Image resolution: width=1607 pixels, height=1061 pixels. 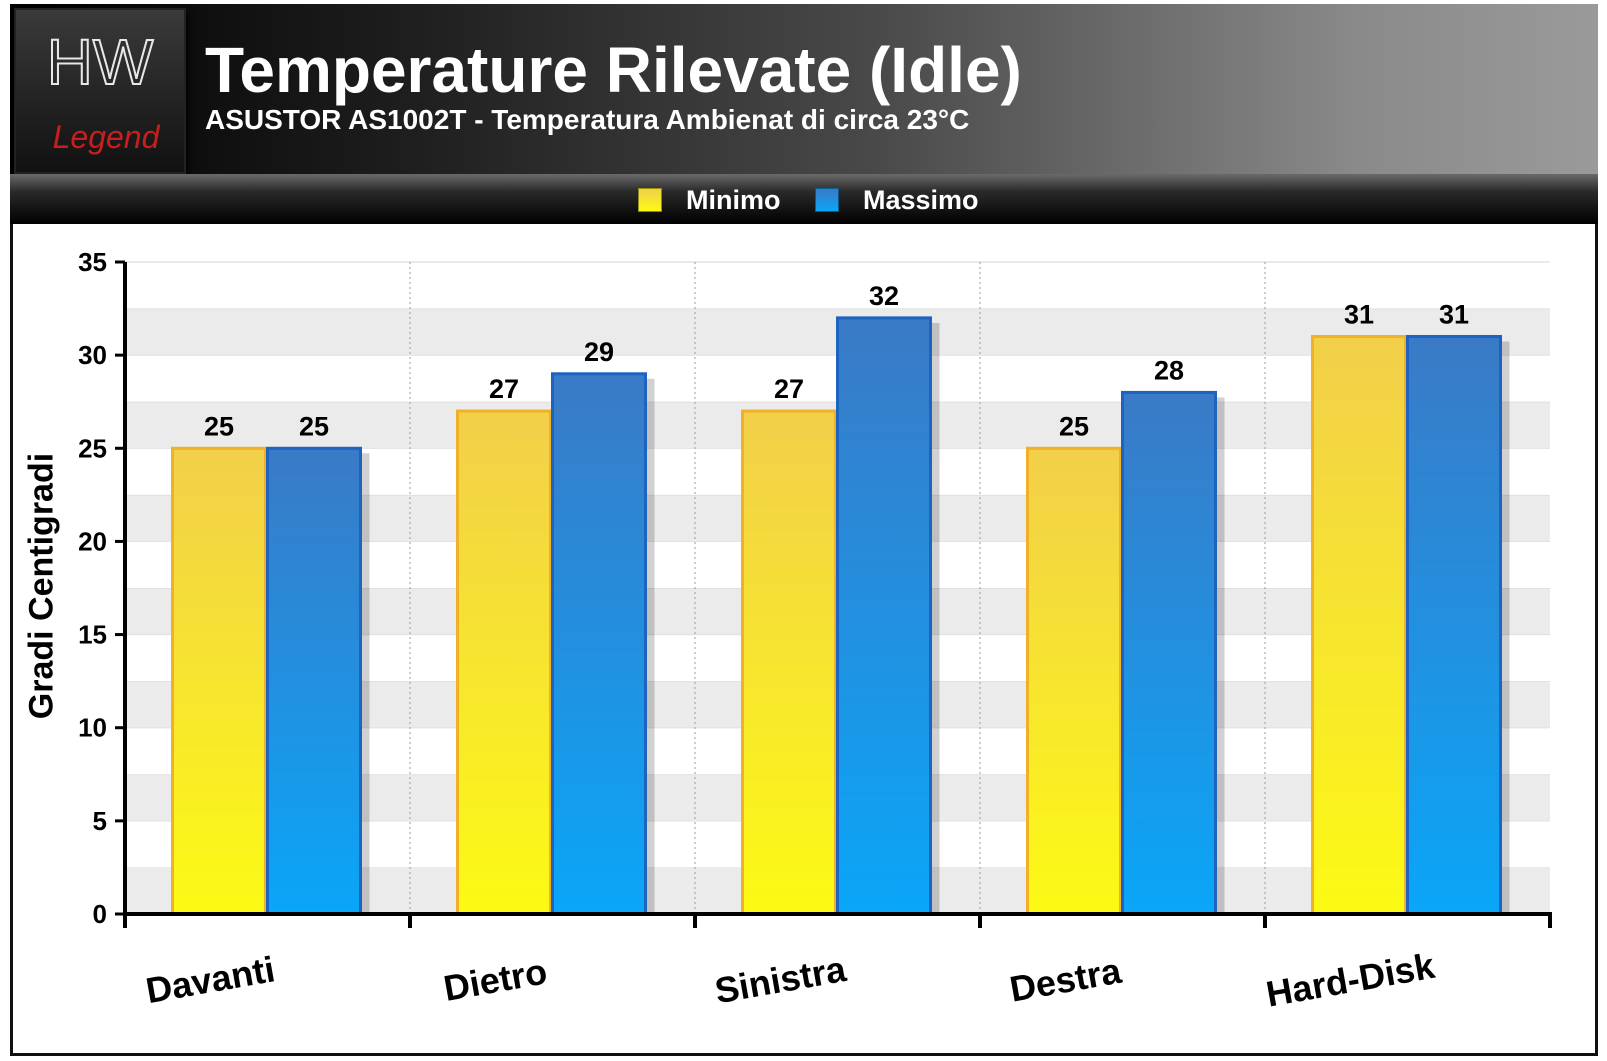 What do you see at coordinates (210, 979) in the screenshot?
I see `x-tick-label: Davanti` at bounding box center [210, 979].